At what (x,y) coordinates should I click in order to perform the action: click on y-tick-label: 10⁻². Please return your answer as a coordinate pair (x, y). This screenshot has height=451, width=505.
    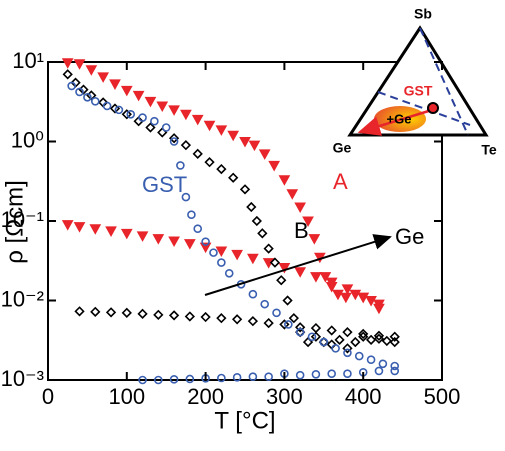
    Looking at the image, I should click on (22, 298).